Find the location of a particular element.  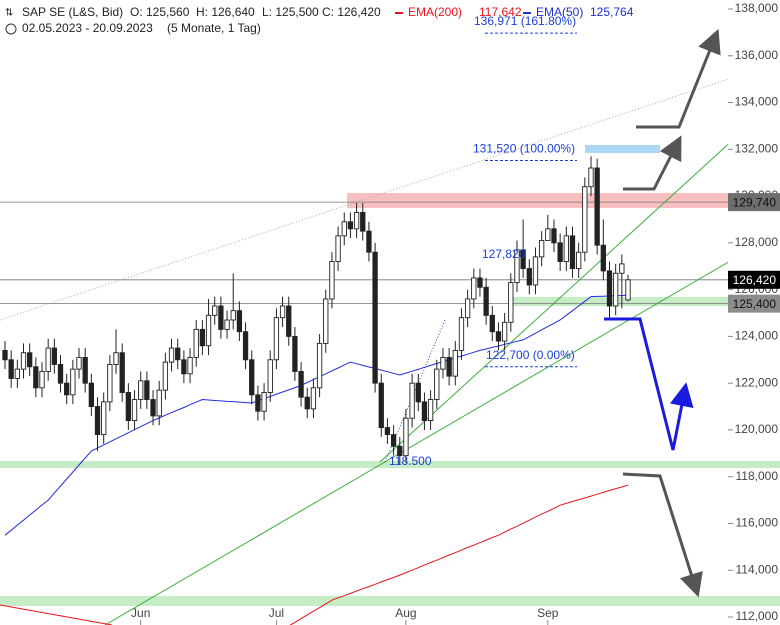

fib-label: 131,520 (100.00%) is located at coordinates (524, 149).